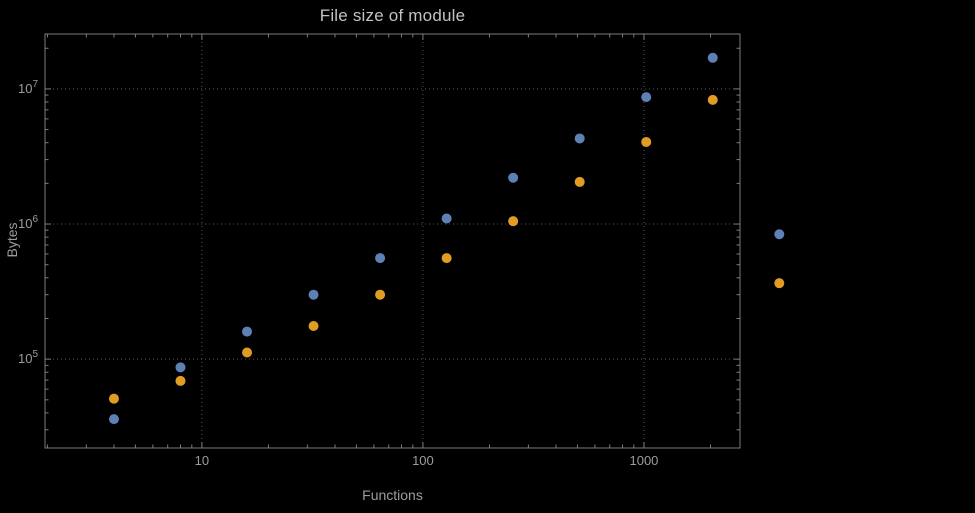 Image resolution: width=975 pixels, height=513 pixels. What do you see at coordinates (202, 460) in the screenshot?
I see `x-tick-label: 10` at bounding box center [202, 460].